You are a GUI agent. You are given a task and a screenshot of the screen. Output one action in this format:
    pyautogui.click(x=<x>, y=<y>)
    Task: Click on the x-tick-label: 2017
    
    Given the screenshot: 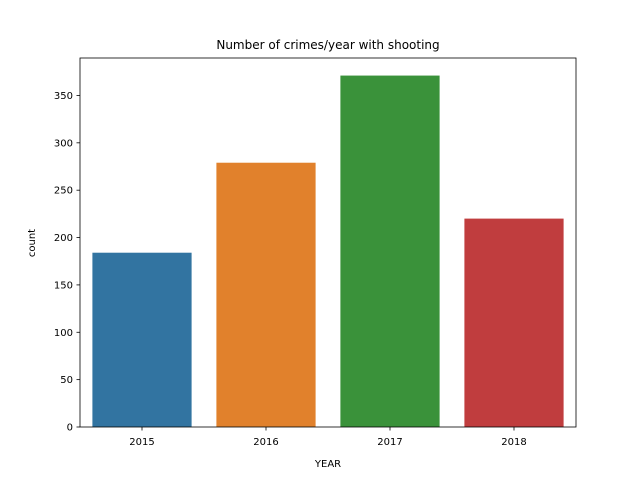 What is the action you would take?
    pyautogui.click(x=389, y=442)
    